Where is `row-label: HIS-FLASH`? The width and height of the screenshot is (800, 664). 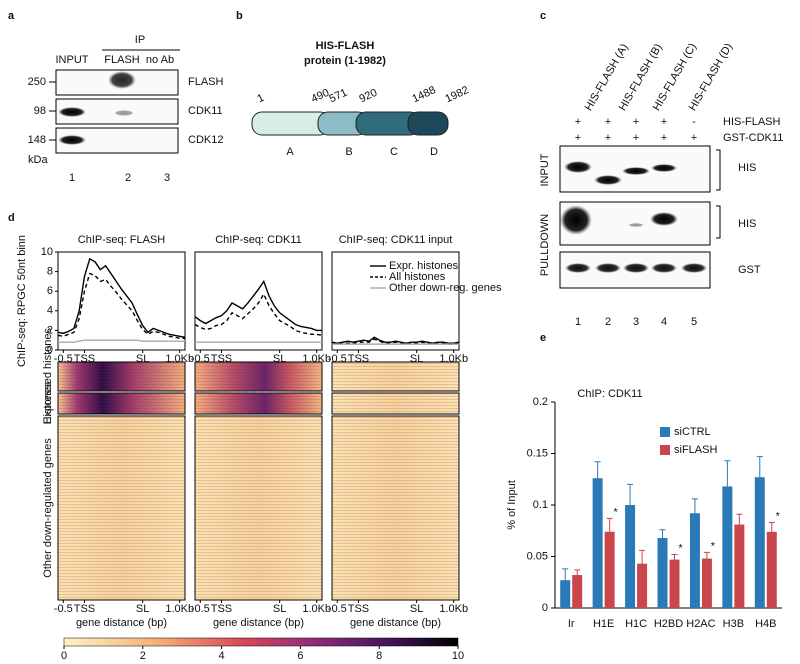 row-label: HIS-FLASH is located at coordinates (752, 122).